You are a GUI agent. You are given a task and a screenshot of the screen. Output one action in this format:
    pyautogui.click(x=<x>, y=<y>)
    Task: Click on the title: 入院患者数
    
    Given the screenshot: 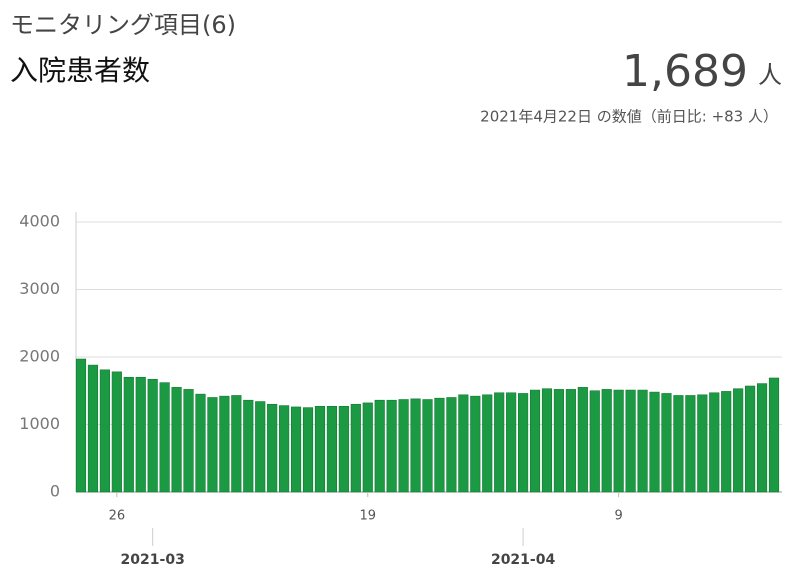 What is the action you would take?
    pyautogui.click(x=80, y=70)
    